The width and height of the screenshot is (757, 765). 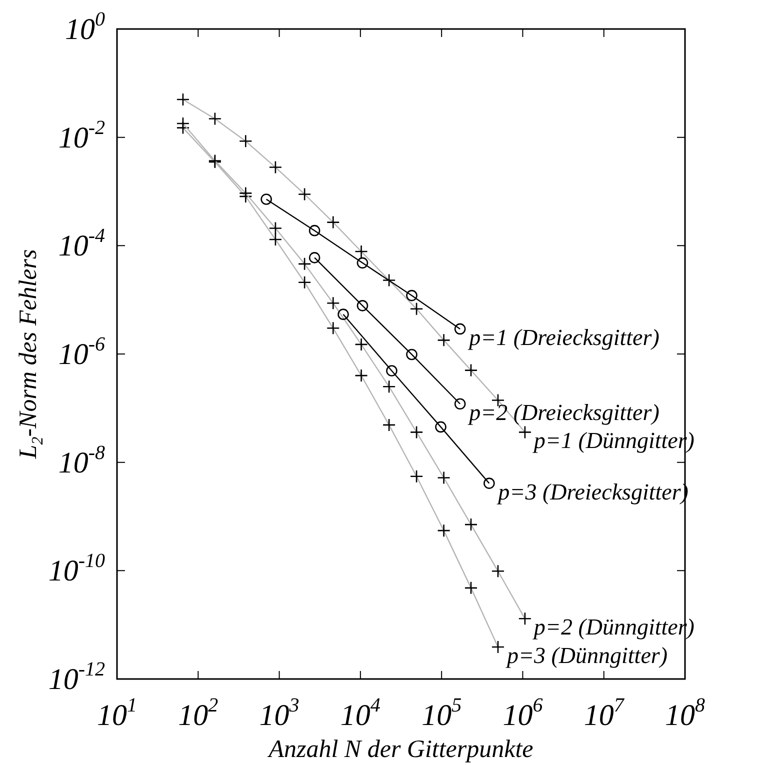 What do you see at coordinates (563, 337) in the screenshot?
I see `series-label: p=1 (Dreiecksgitter)` at bounding box center [563, 337].